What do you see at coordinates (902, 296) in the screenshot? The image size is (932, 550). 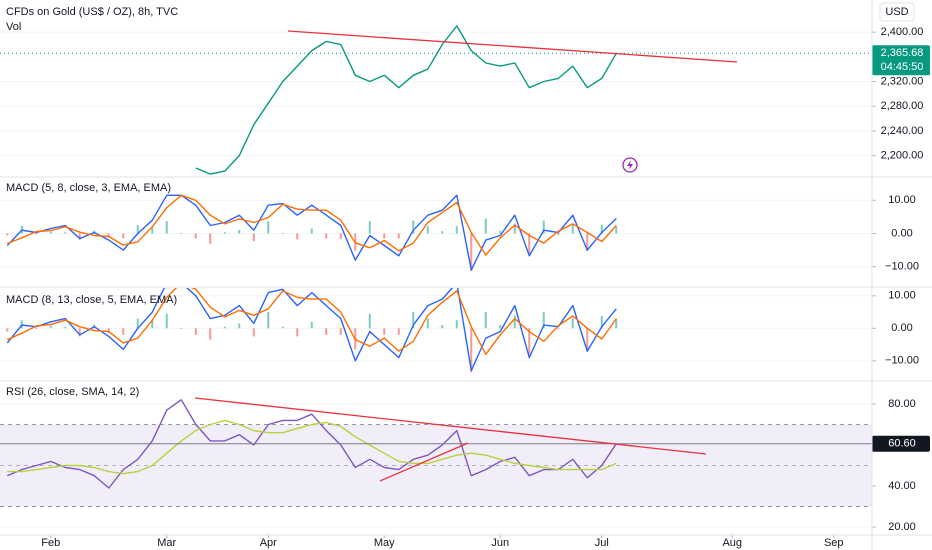 I see `y-tick-label: 10.00` at bounding box center [902, 296].